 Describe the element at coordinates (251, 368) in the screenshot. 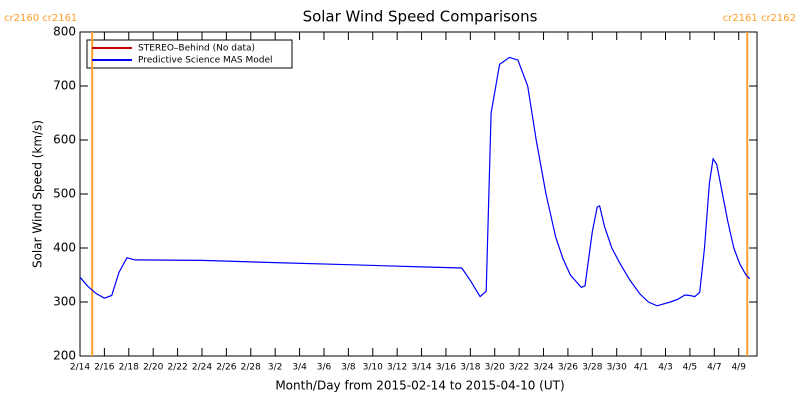

I see `x-tick-label: 2/28` at that location.